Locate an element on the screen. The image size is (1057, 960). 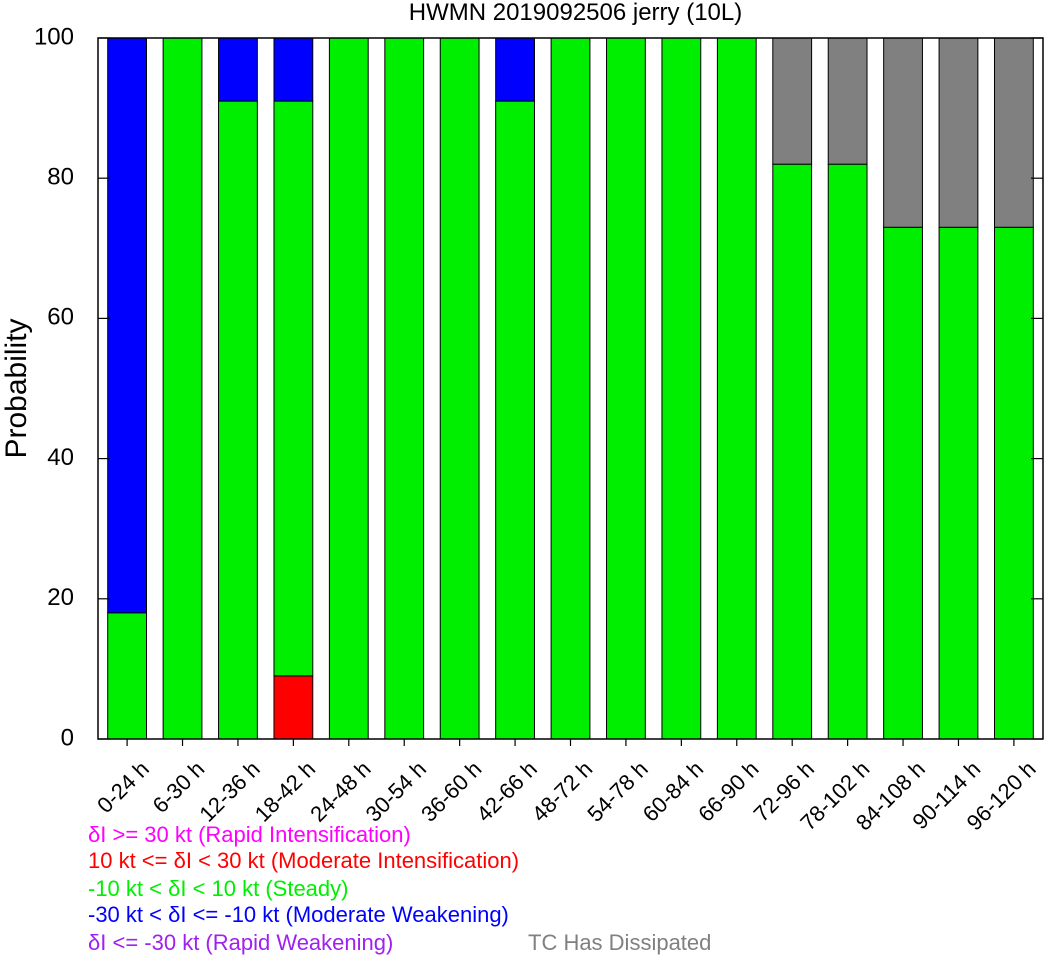
x-tick-label: 48-72 h is located at coordinates (562, 791).